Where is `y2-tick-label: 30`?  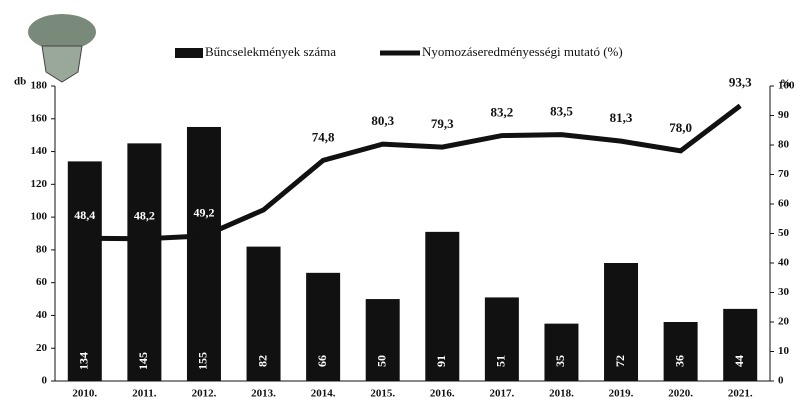
y2-tick-label: 30 is located at coordinates (784, 292).